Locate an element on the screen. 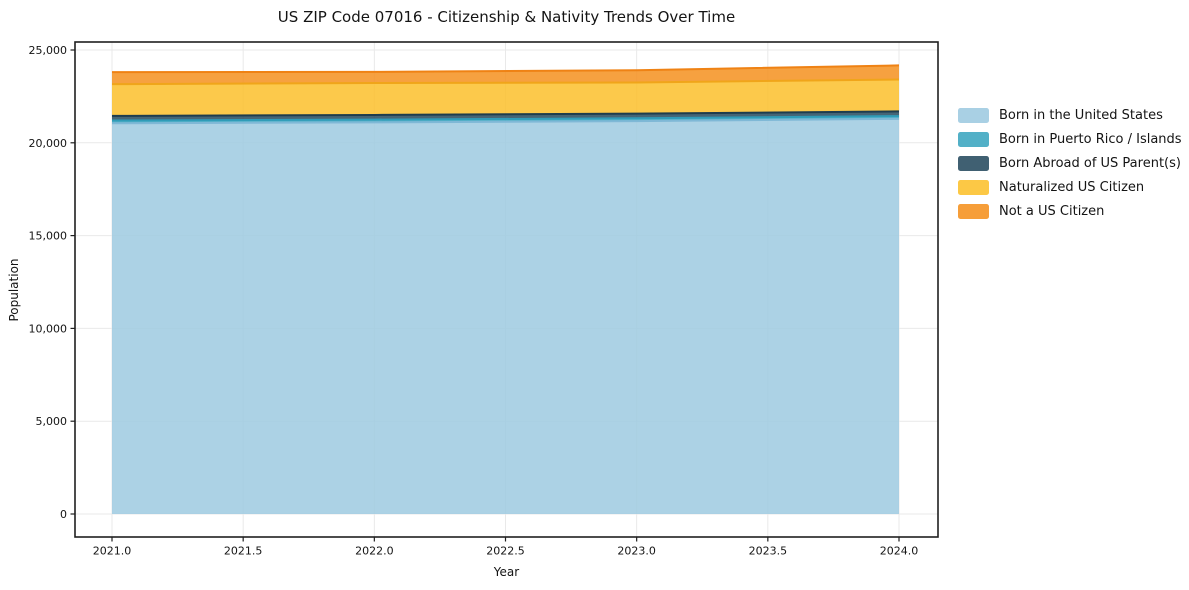 The height and width of the screenshot is (590, 1189). y-axis-label: Population is located at coordinates (14, 290).